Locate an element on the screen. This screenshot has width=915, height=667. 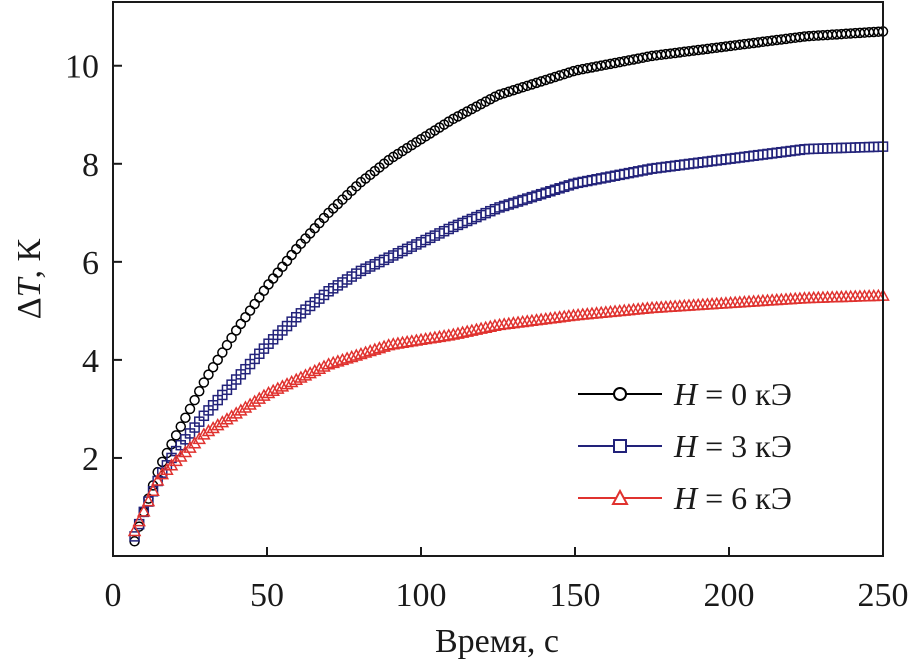
x-axis-label: Время, с is located at coordinates (497, 641).